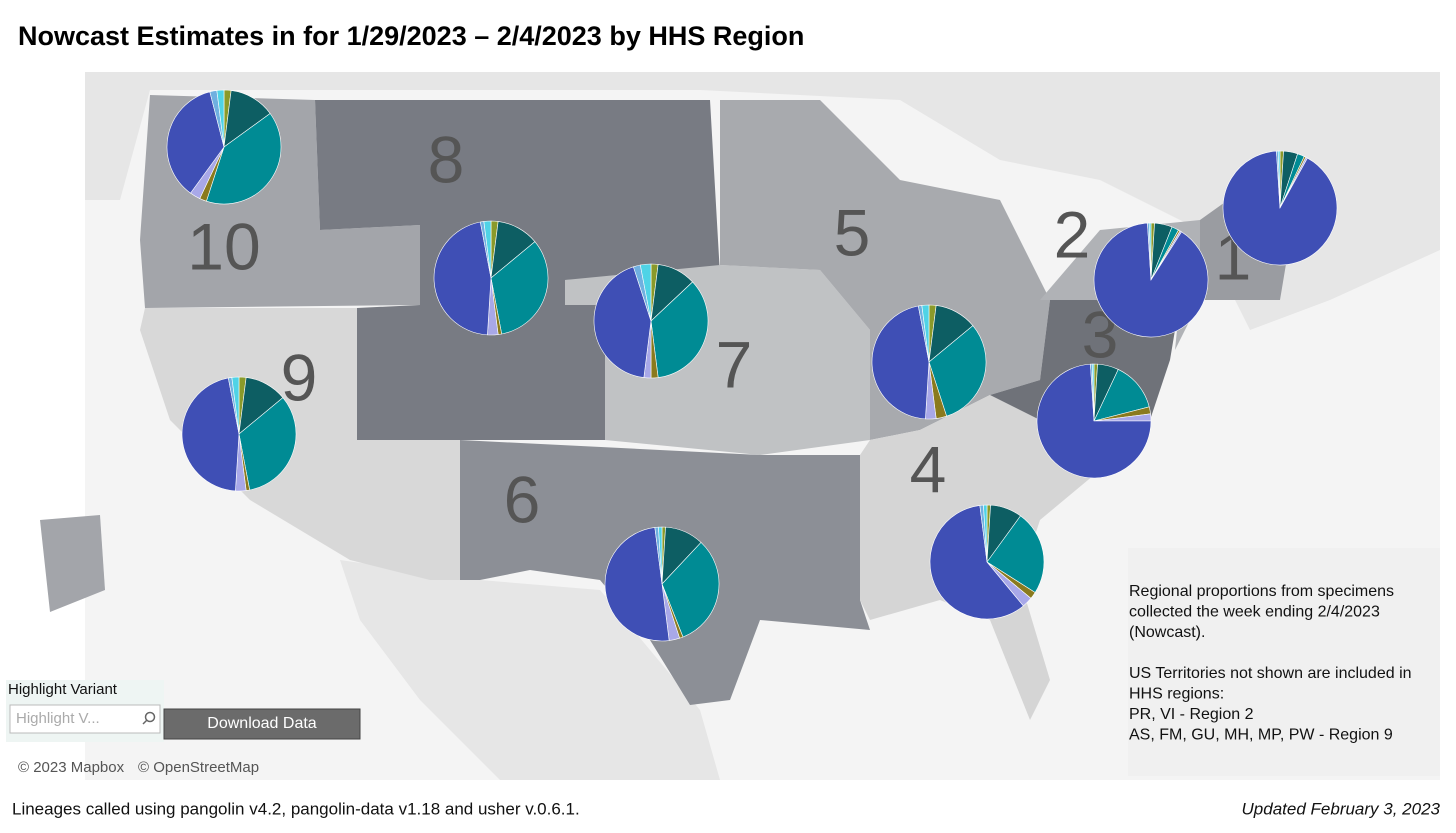  Describe the element at coordinates (1261, 591) in the screenshot. I see `note-line: Regional proportions from specimens` at that location.